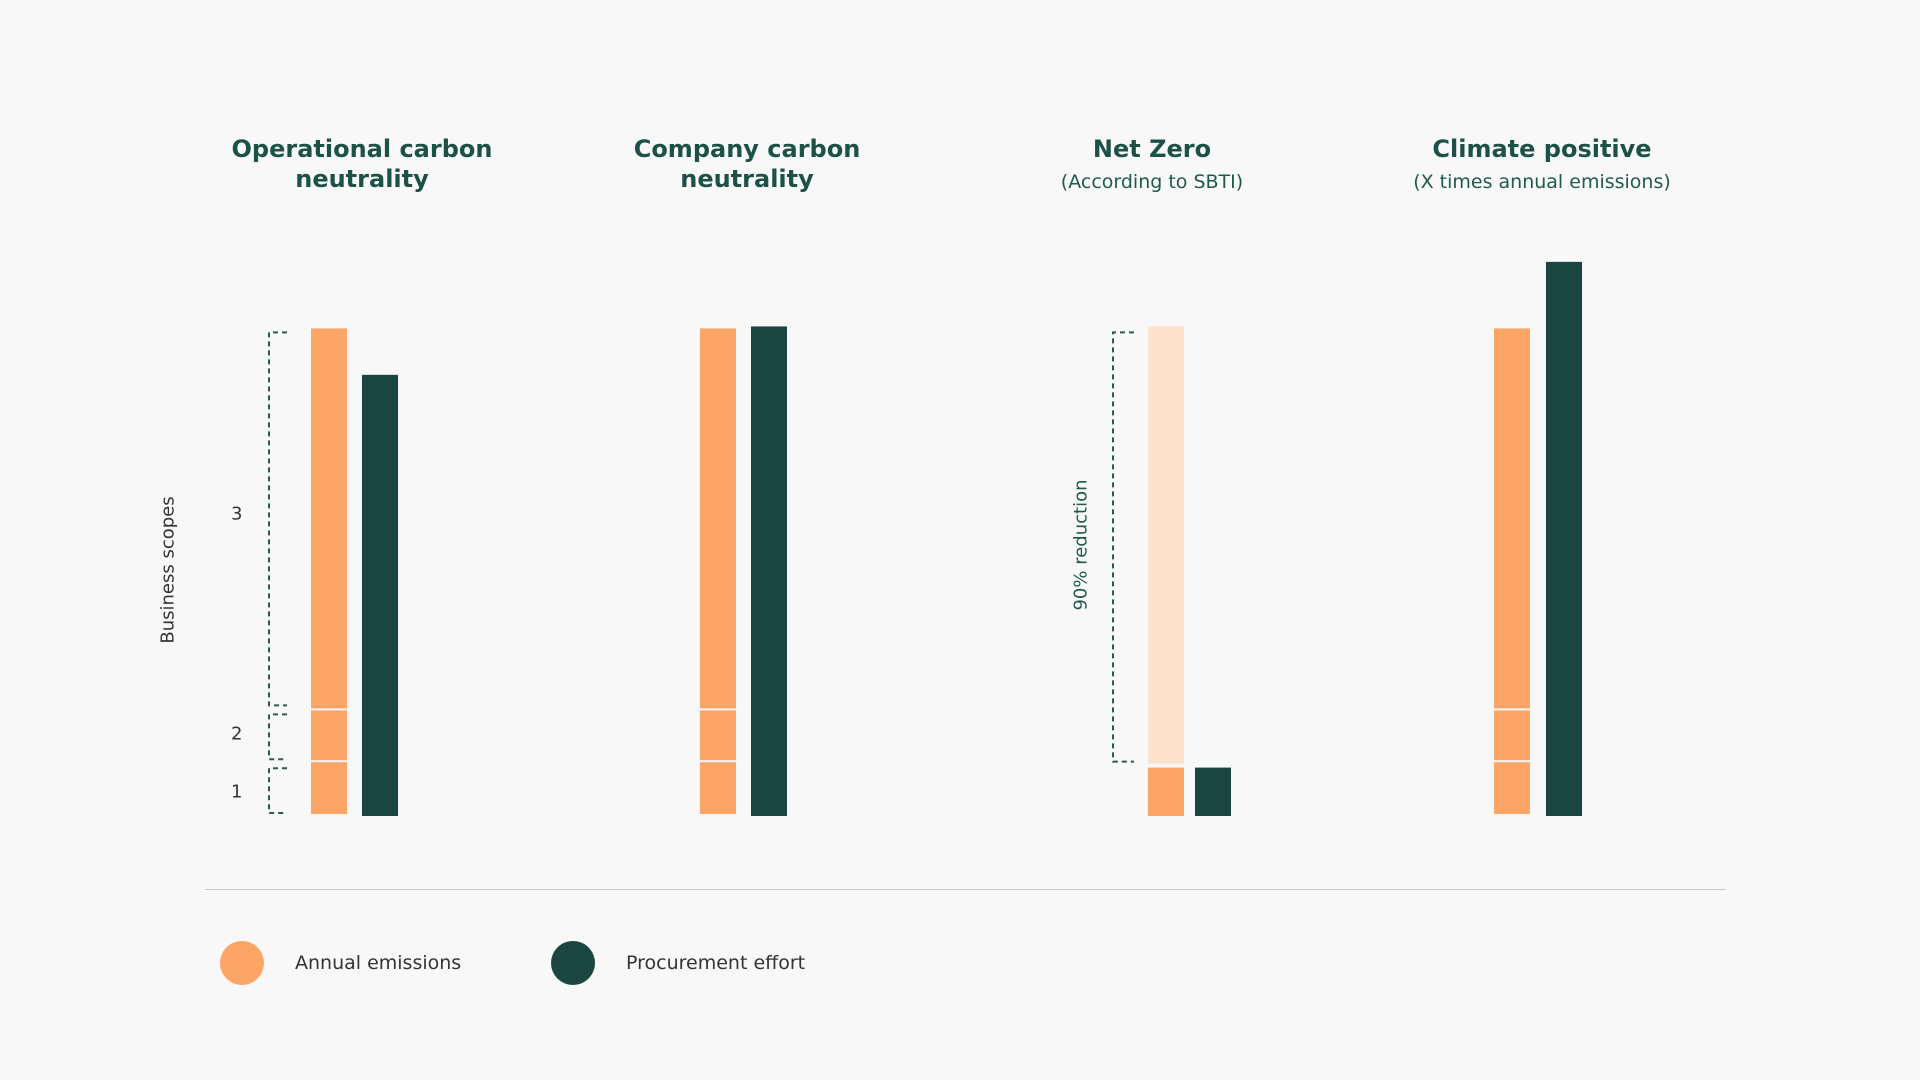 The image size is (1920, 1080). Describe the element at coordinates (1512, 735) in the screenshot. I see `bar-climate-emissions-scope2` at that location.